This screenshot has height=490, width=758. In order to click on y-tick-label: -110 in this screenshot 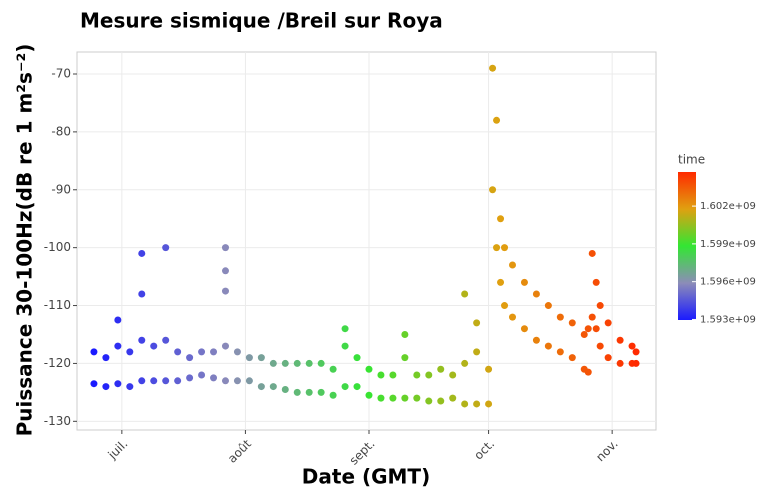, I will do `click(57, 305)`.